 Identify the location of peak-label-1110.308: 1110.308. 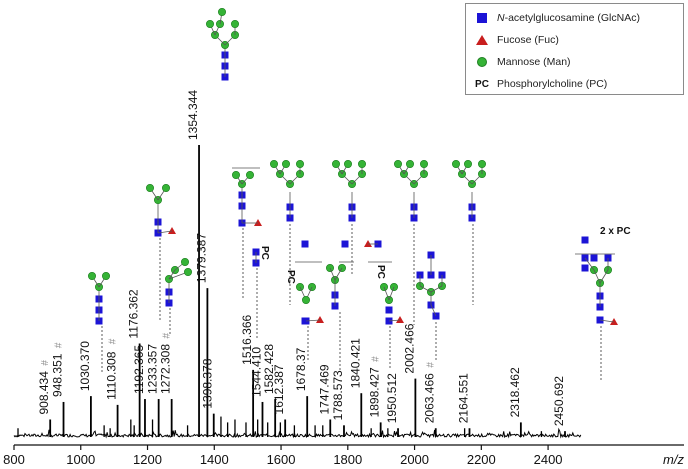
(112, 375).